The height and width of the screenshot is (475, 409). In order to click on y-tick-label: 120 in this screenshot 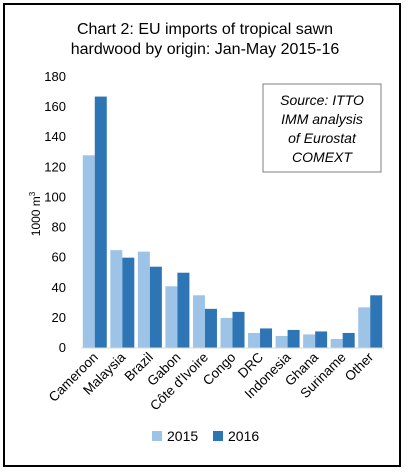, I will do `click(55, 166)`.